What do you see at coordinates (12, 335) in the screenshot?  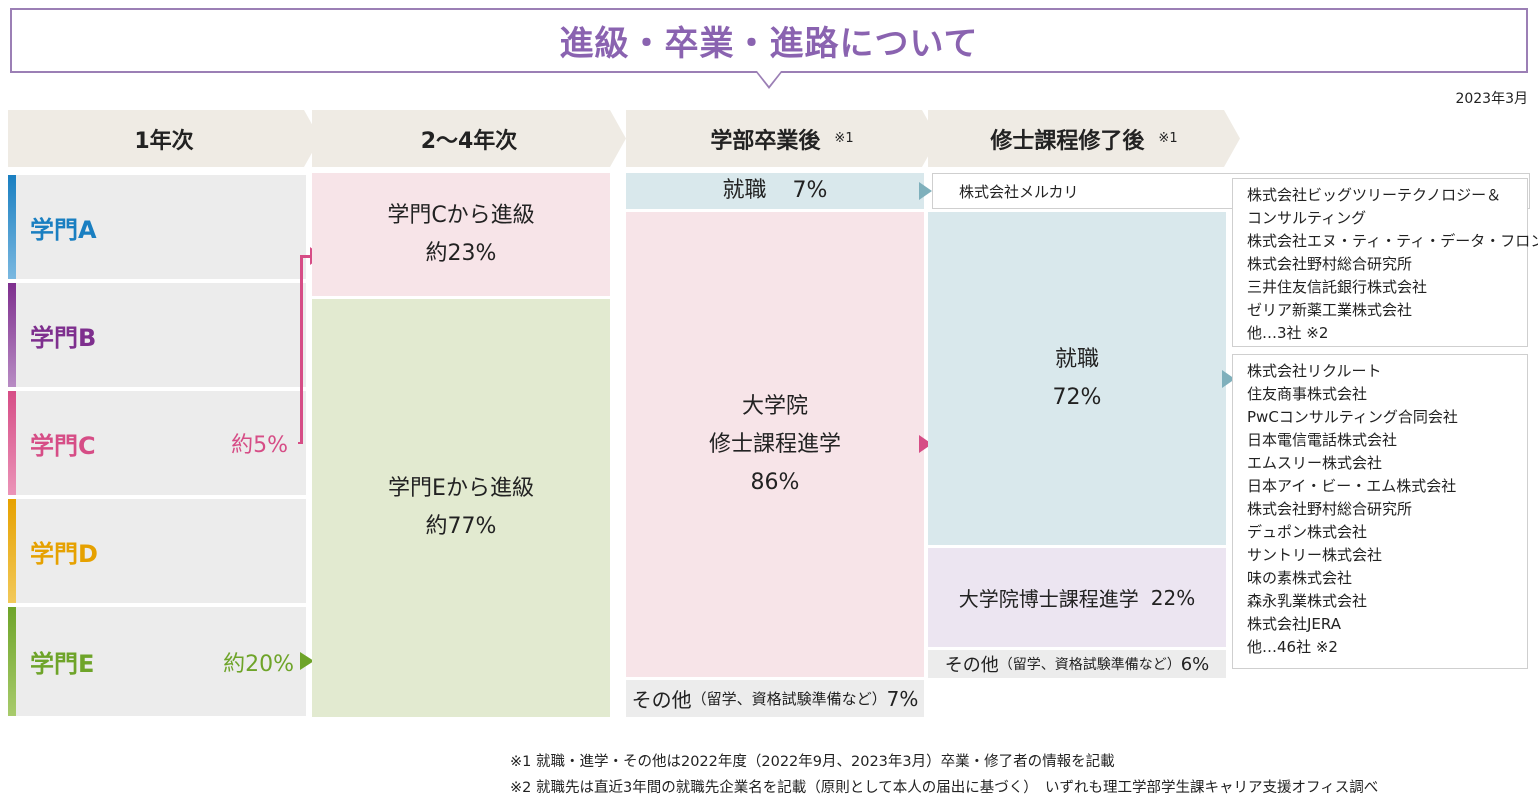 I see `department-b-bar` at bounding box center [12, 335].